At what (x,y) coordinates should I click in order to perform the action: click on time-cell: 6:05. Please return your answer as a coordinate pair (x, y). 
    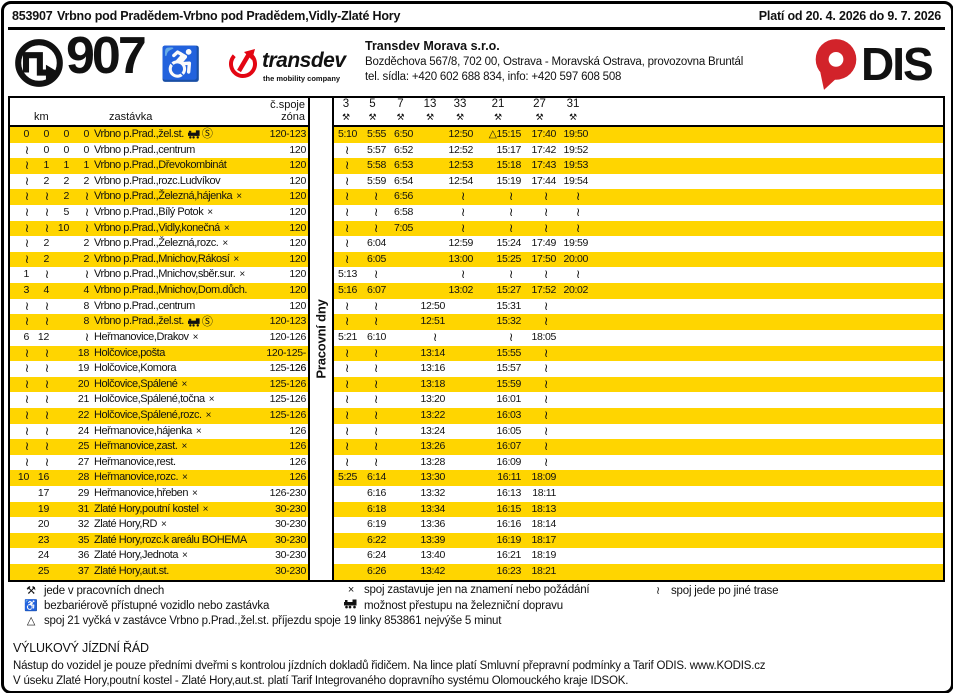
    Looking at the image, I should click on (376, 258).